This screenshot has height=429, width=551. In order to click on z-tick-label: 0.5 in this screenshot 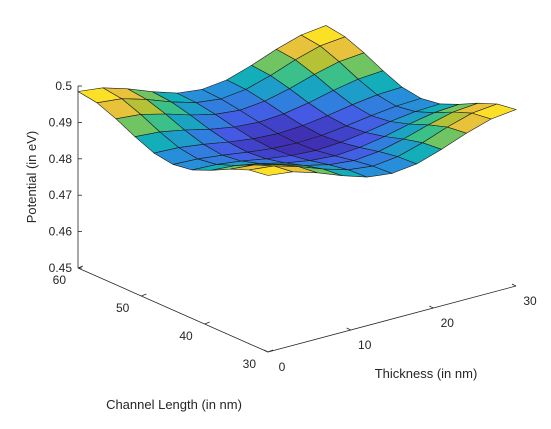, I will do `click(63, 86)`.